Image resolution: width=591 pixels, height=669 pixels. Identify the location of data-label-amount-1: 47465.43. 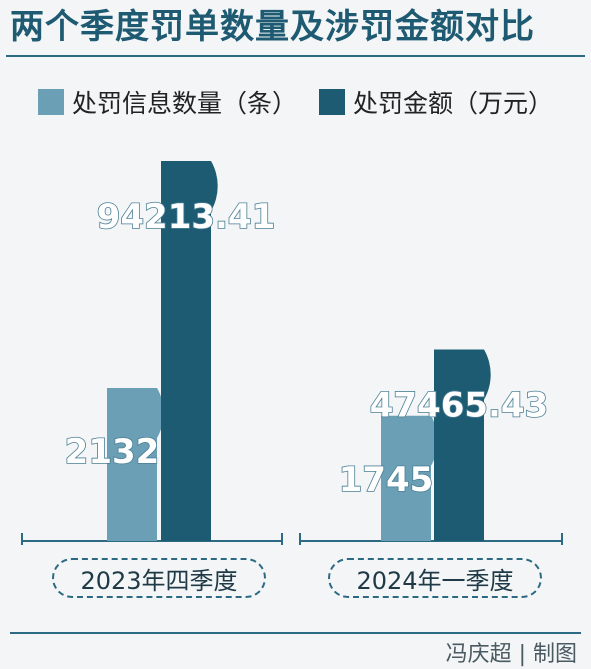
(459, 406).